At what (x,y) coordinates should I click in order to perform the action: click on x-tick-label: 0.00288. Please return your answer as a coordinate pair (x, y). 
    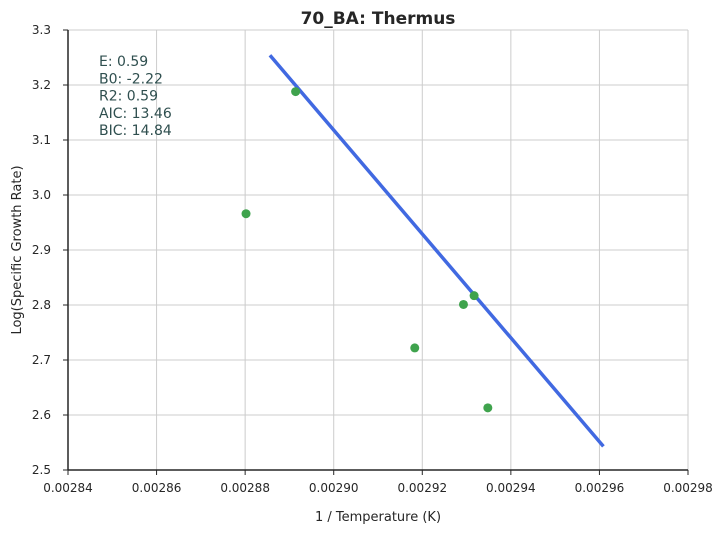
    Looking at the image, I should click on (245, 488).